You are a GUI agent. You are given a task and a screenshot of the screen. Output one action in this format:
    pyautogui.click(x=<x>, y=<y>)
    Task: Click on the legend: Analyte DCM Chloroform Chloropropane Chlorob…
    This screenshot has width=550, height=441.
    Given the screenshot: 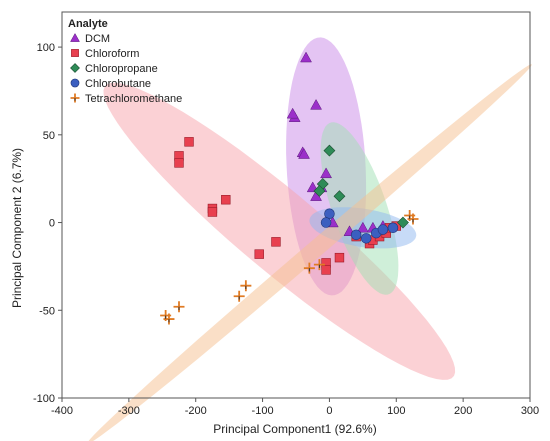 What is the action you would take?
    pyautogui.click(x=125, y=61)
    